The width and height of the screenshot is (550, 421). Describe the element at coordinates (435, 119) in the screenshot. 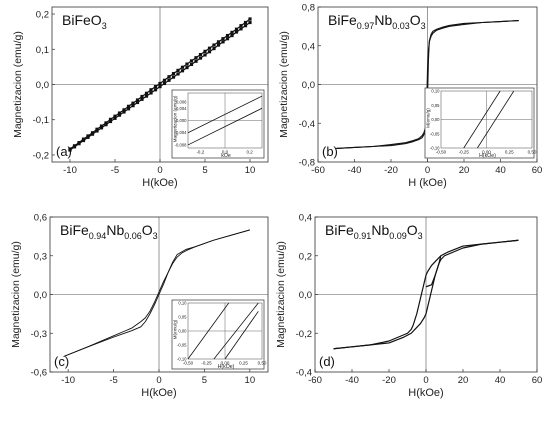

I see `inset-y-tick-label: 0,00` at that location.